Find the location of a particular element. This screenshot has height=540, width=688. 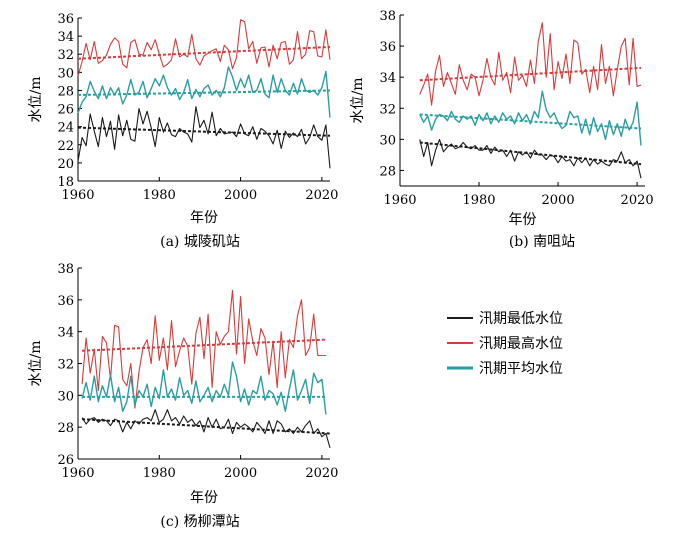

legend-item-min: 汛期最低水位 is located at coordinates (505, 319).